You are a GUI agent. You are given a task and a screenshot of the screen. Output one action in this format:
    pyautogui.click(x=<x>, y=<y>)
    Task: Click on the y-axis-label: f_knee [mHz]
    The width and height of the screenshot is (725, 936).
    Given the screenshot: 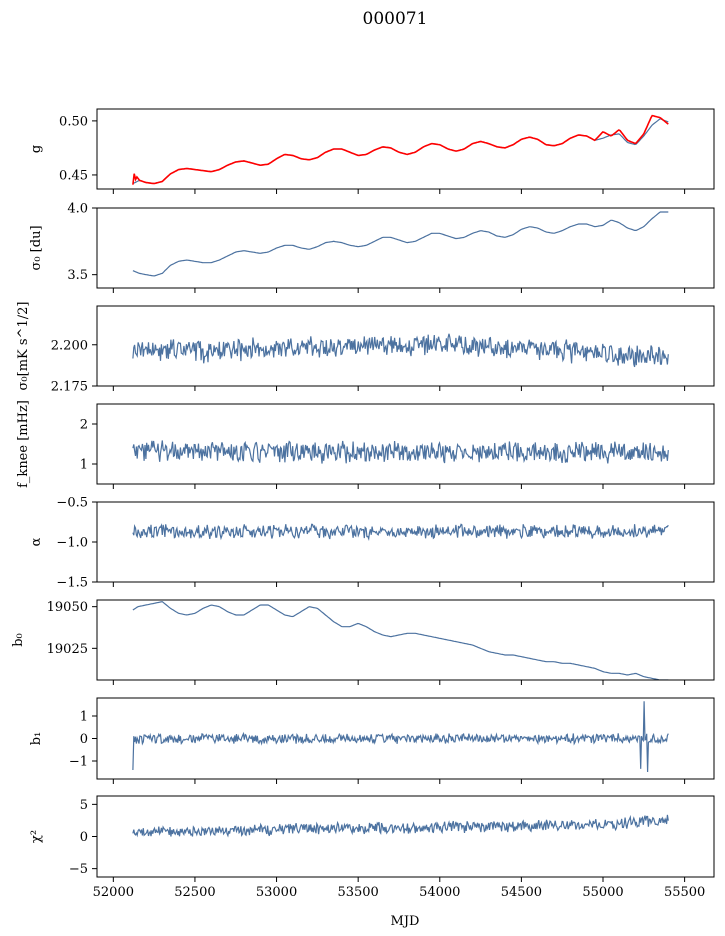 What is the action you would take?
    pyautogui.click(x=23, y=444)
    